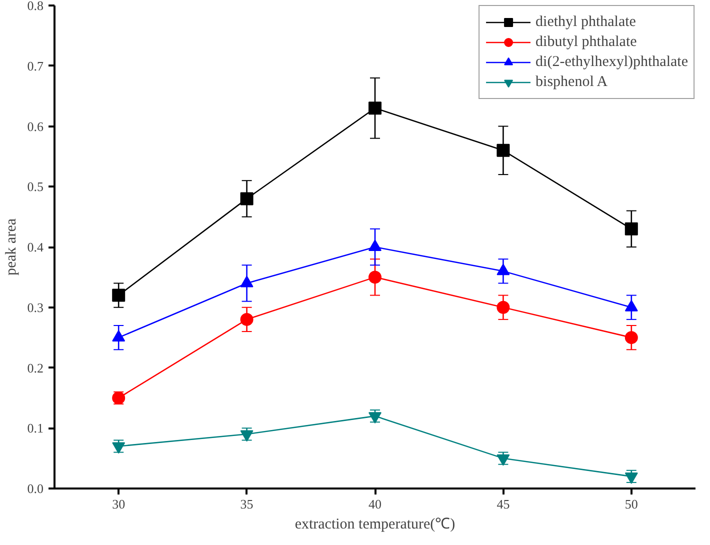 This screenshot has height=545, width=710. Describe the element at coordinates (35, 126) in the screenshot. I see `y-tick-label: 0.6` at that location.